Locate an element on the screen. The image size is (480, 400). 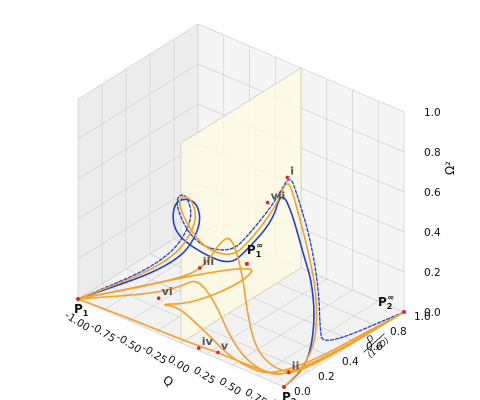
trajectory-label-ii: ii is located at coordinates (296, 365).